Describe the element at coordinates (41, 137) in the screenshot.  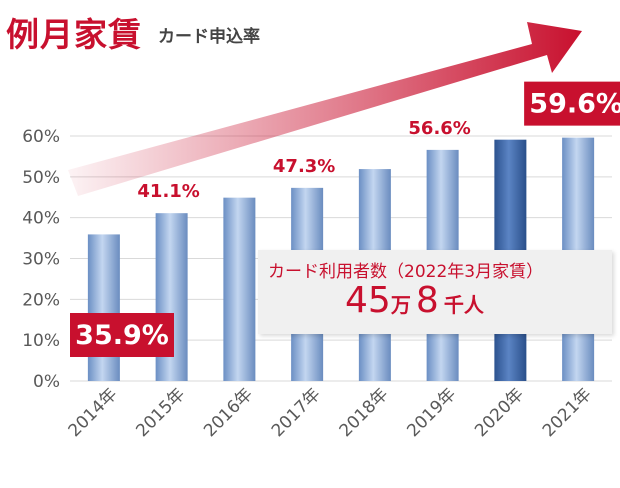
I see `y-tick-label: 60%` at that location.